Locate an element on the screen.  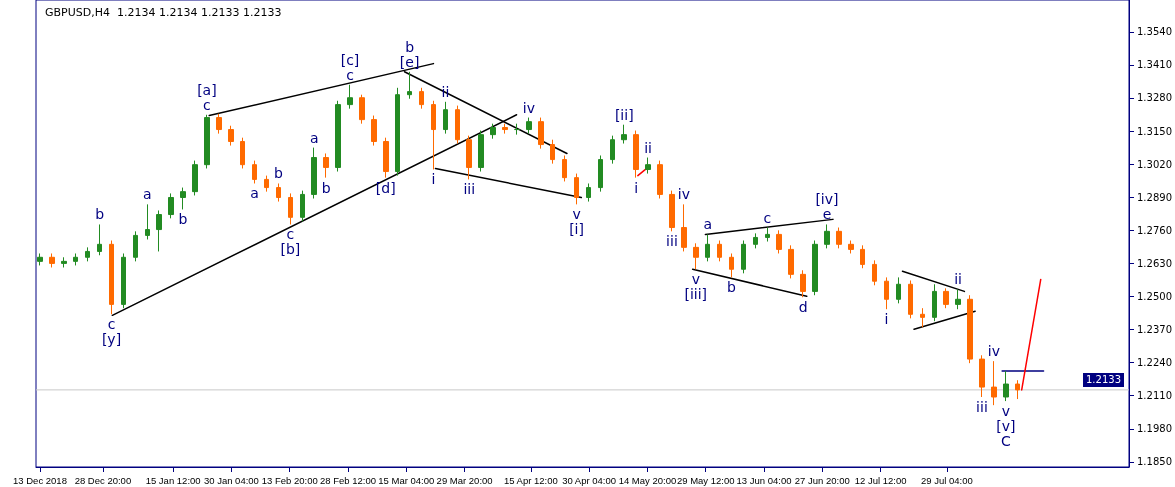
annotation: [b] is located at coordinates (290, 249).